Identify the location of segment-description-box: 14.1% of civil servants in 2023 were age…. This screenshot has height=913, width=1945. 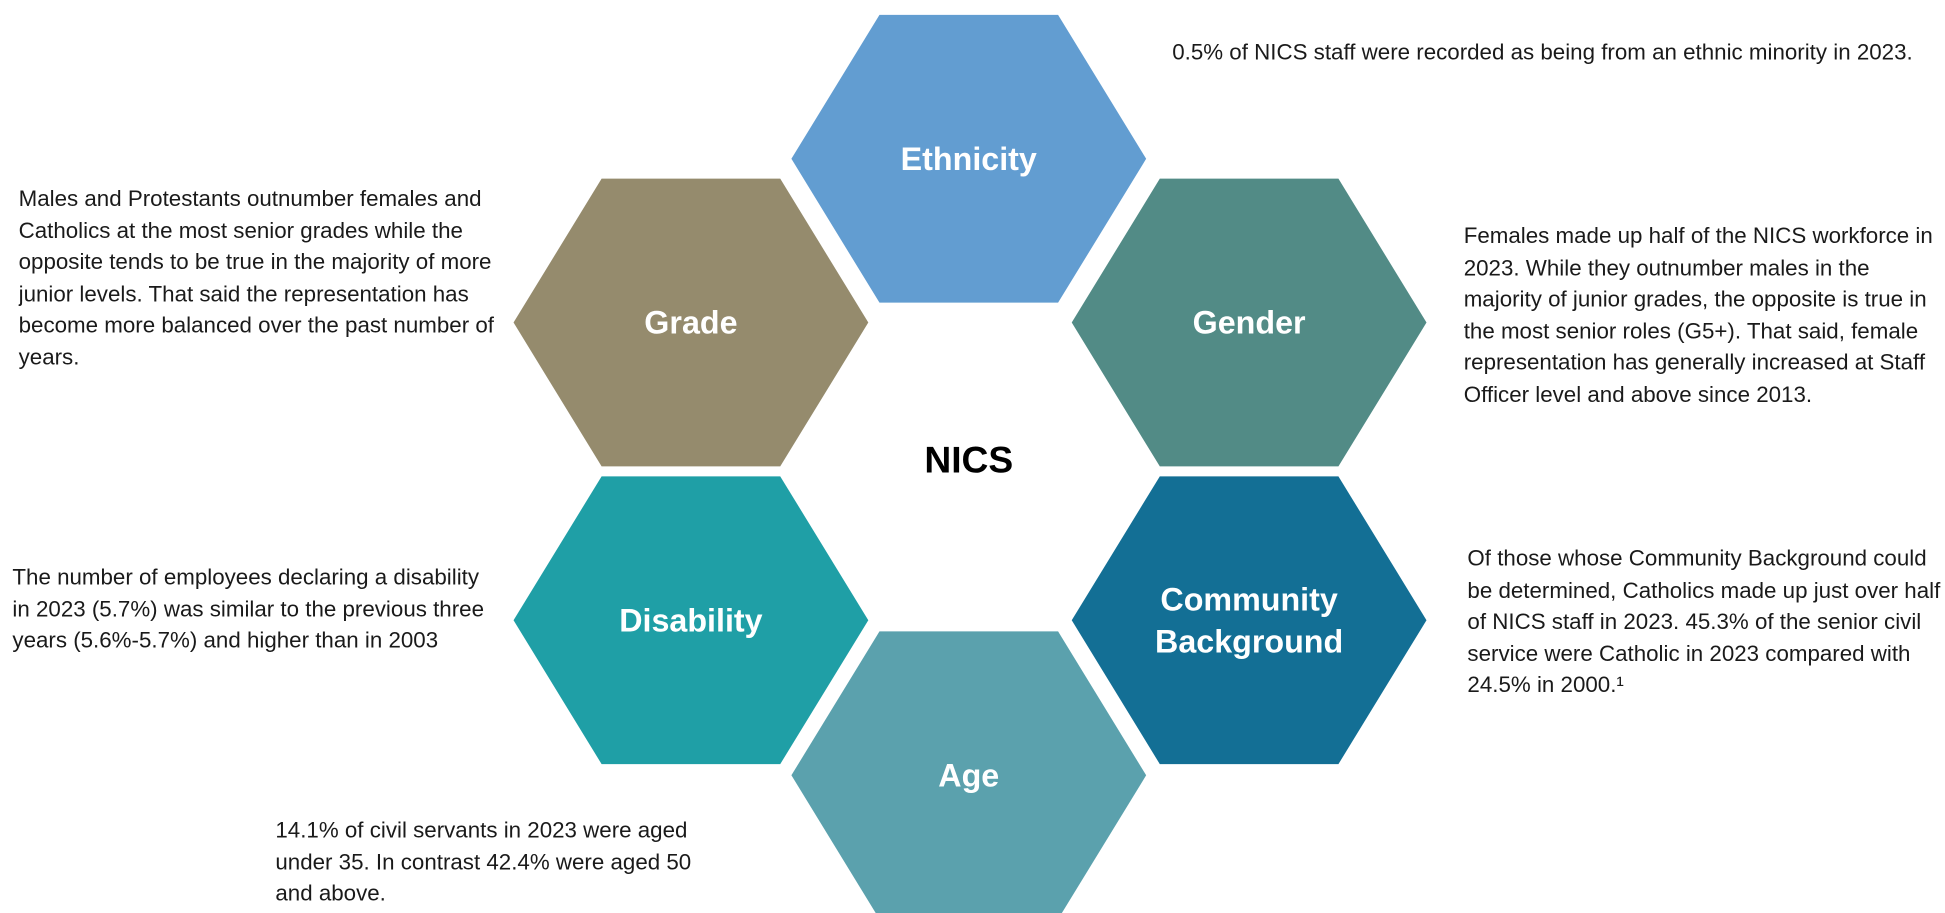
(483, 861).